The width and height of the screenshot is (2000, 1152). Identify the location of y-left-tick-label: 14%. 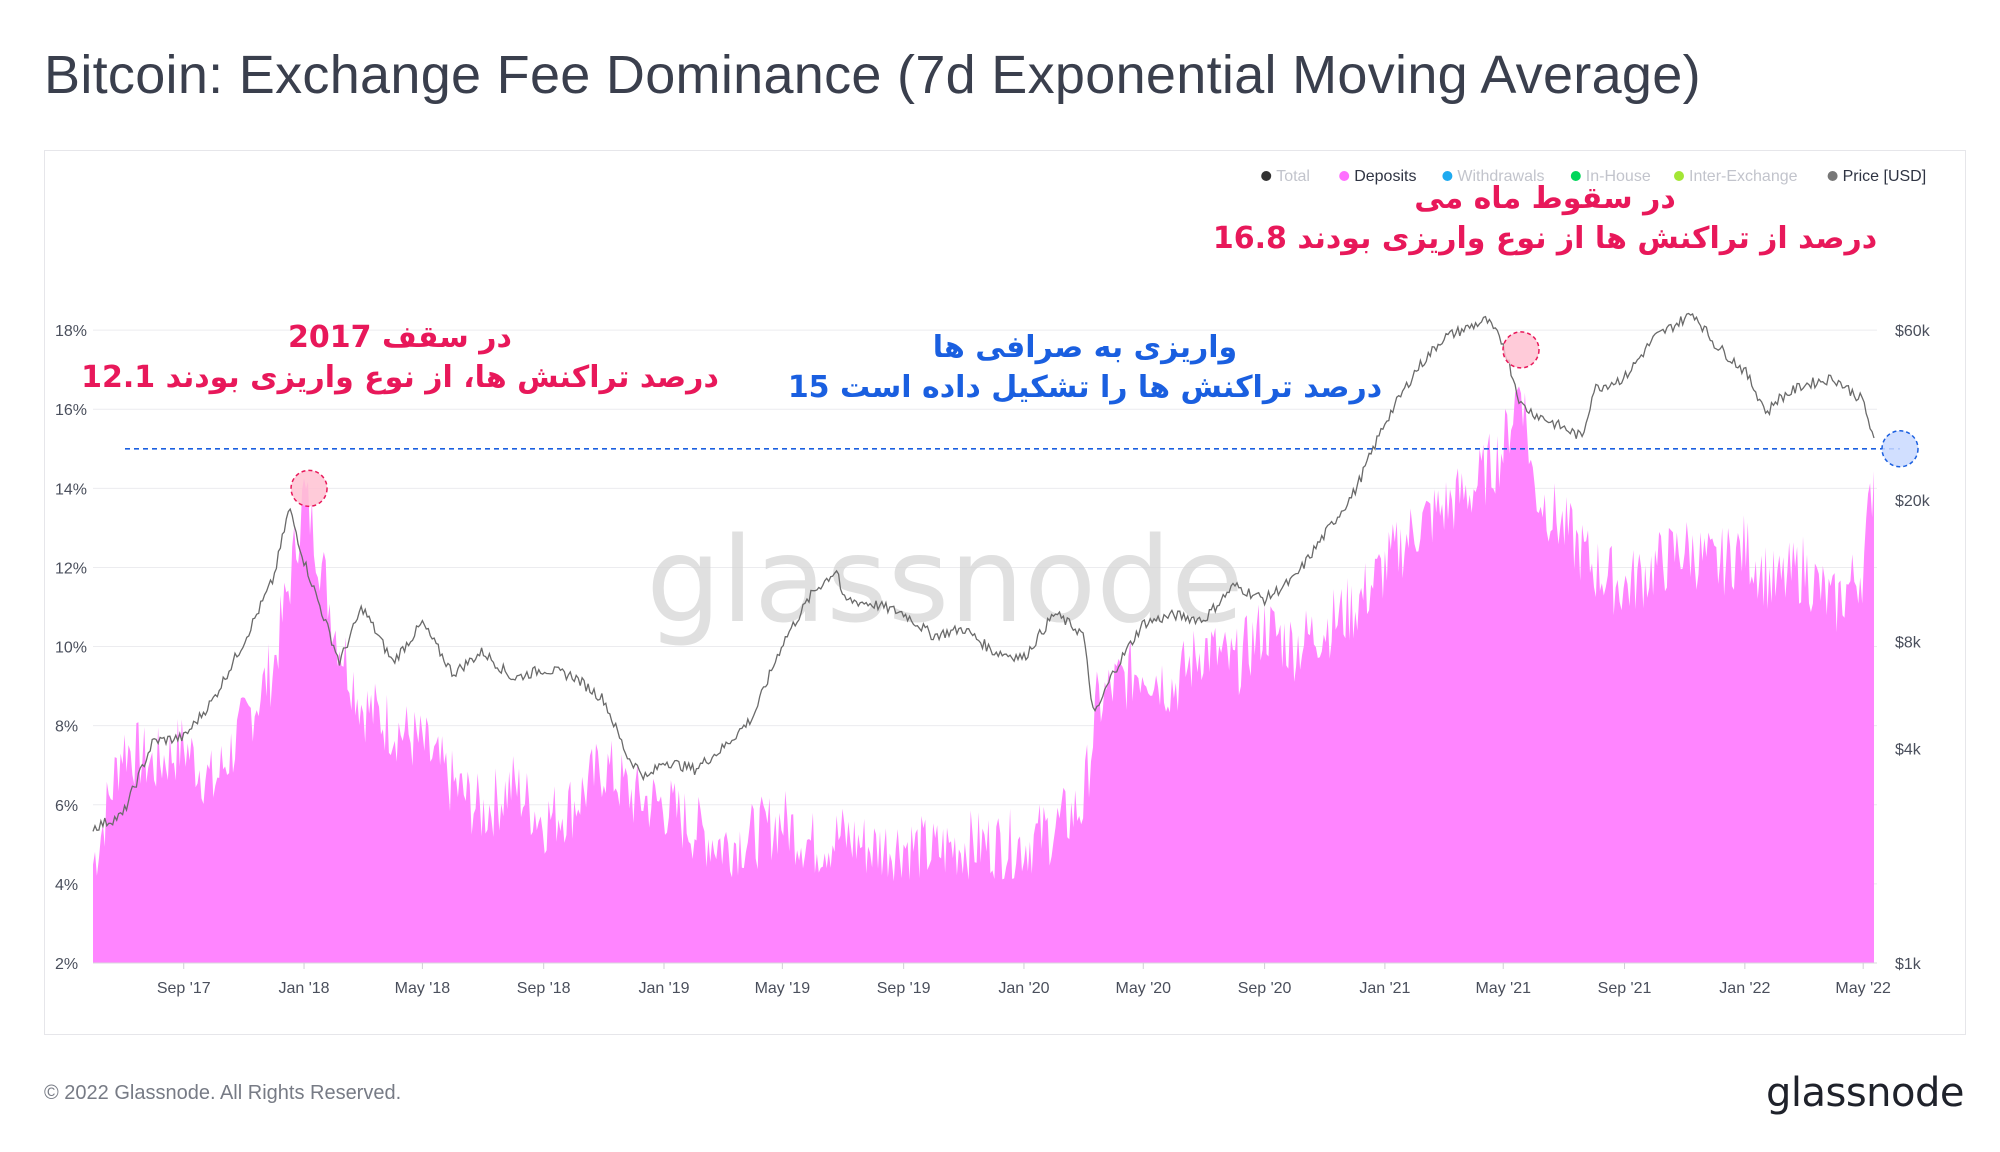
(71, 489).